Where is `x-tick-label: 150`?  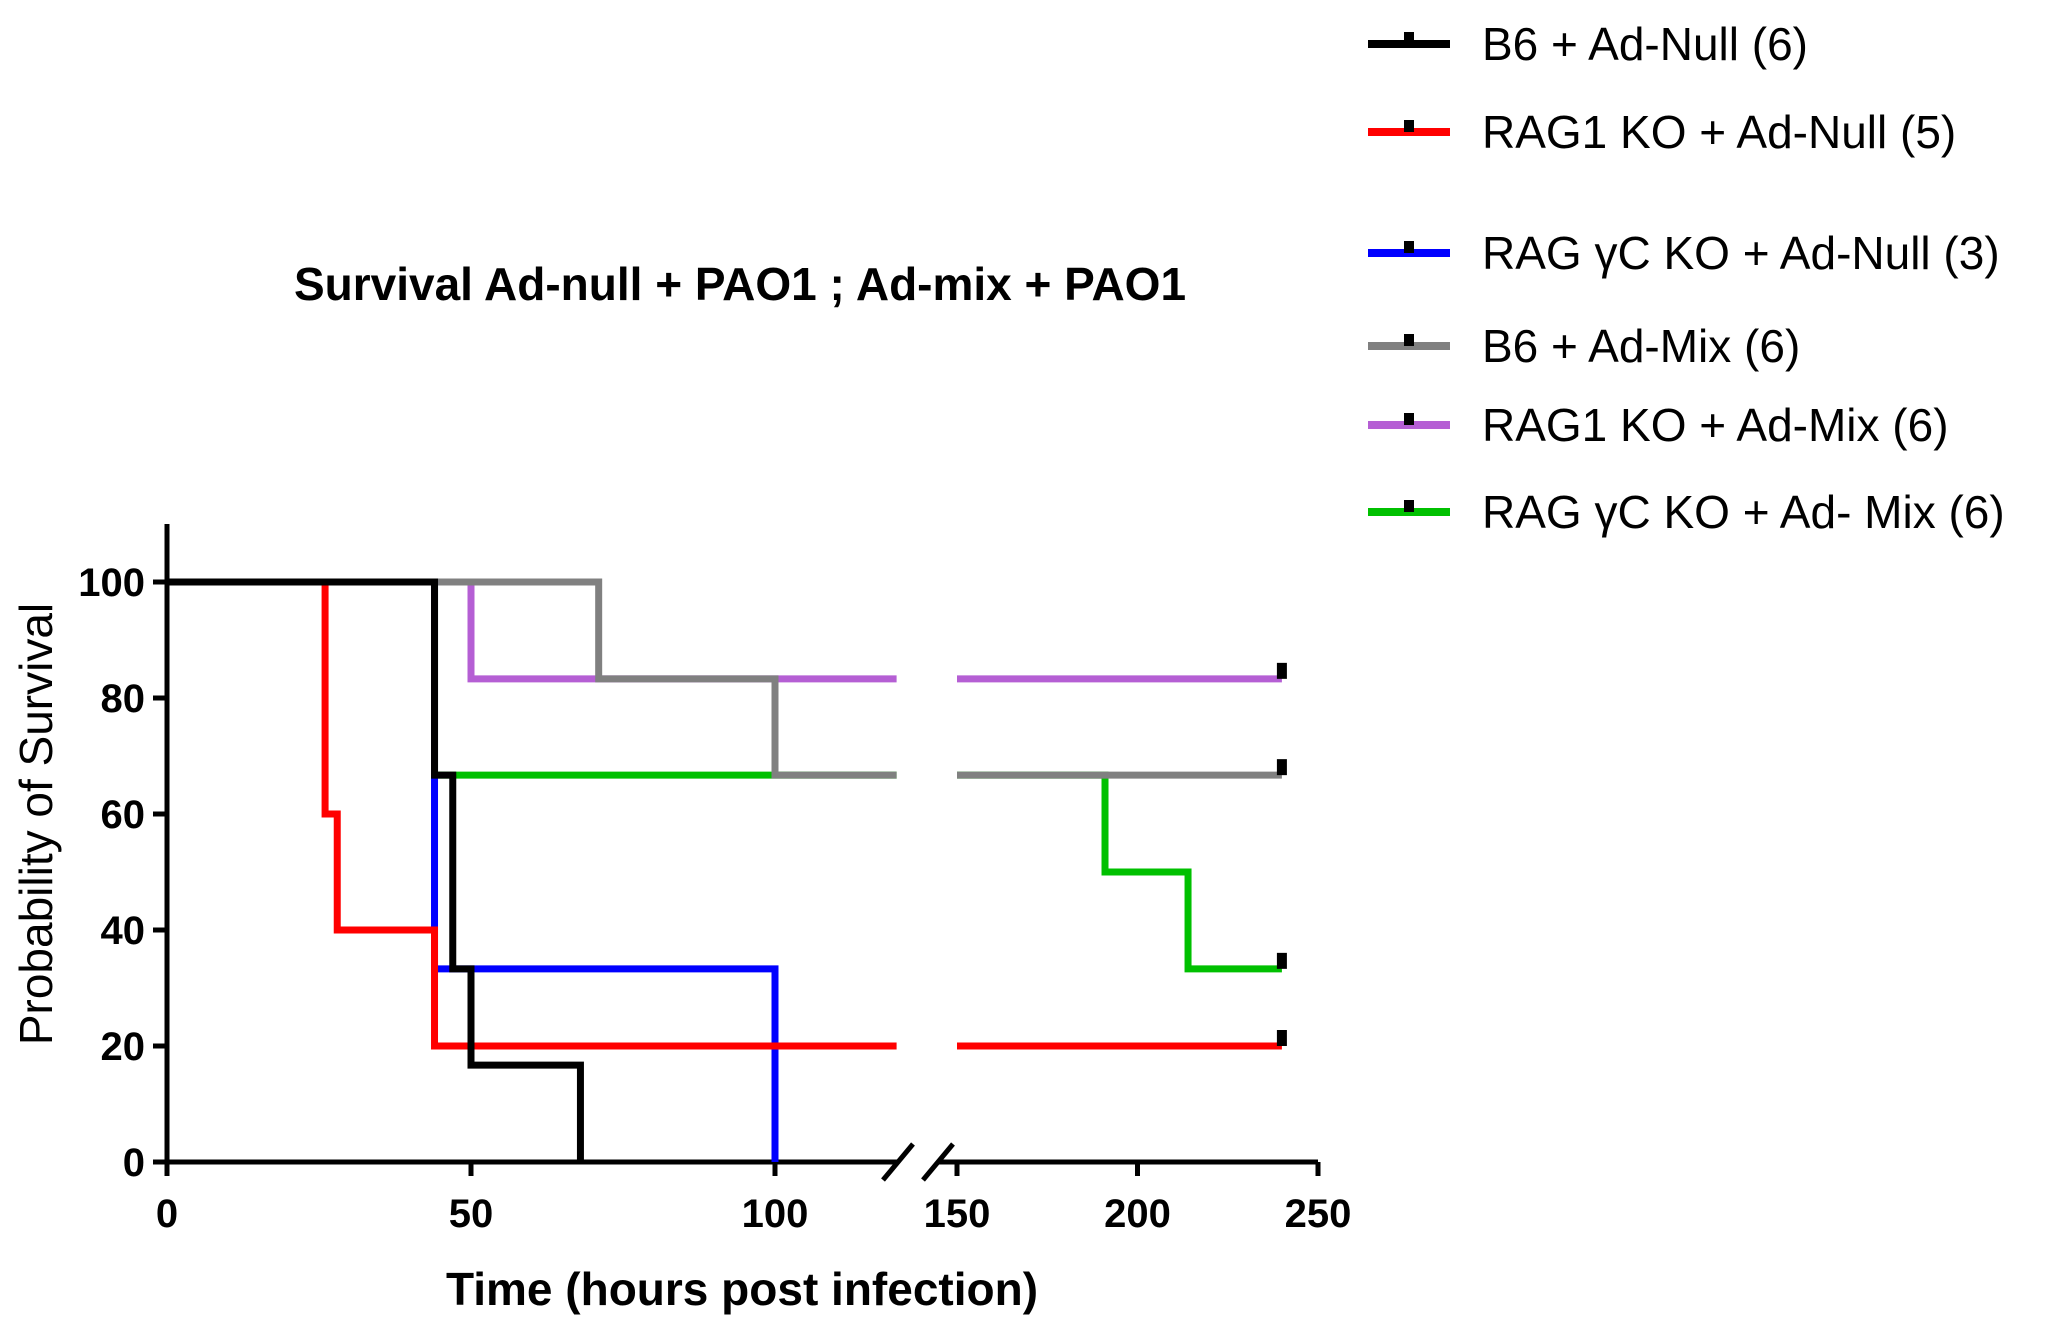
x-tick-label: 150 is located at coordinates (957, 1214).